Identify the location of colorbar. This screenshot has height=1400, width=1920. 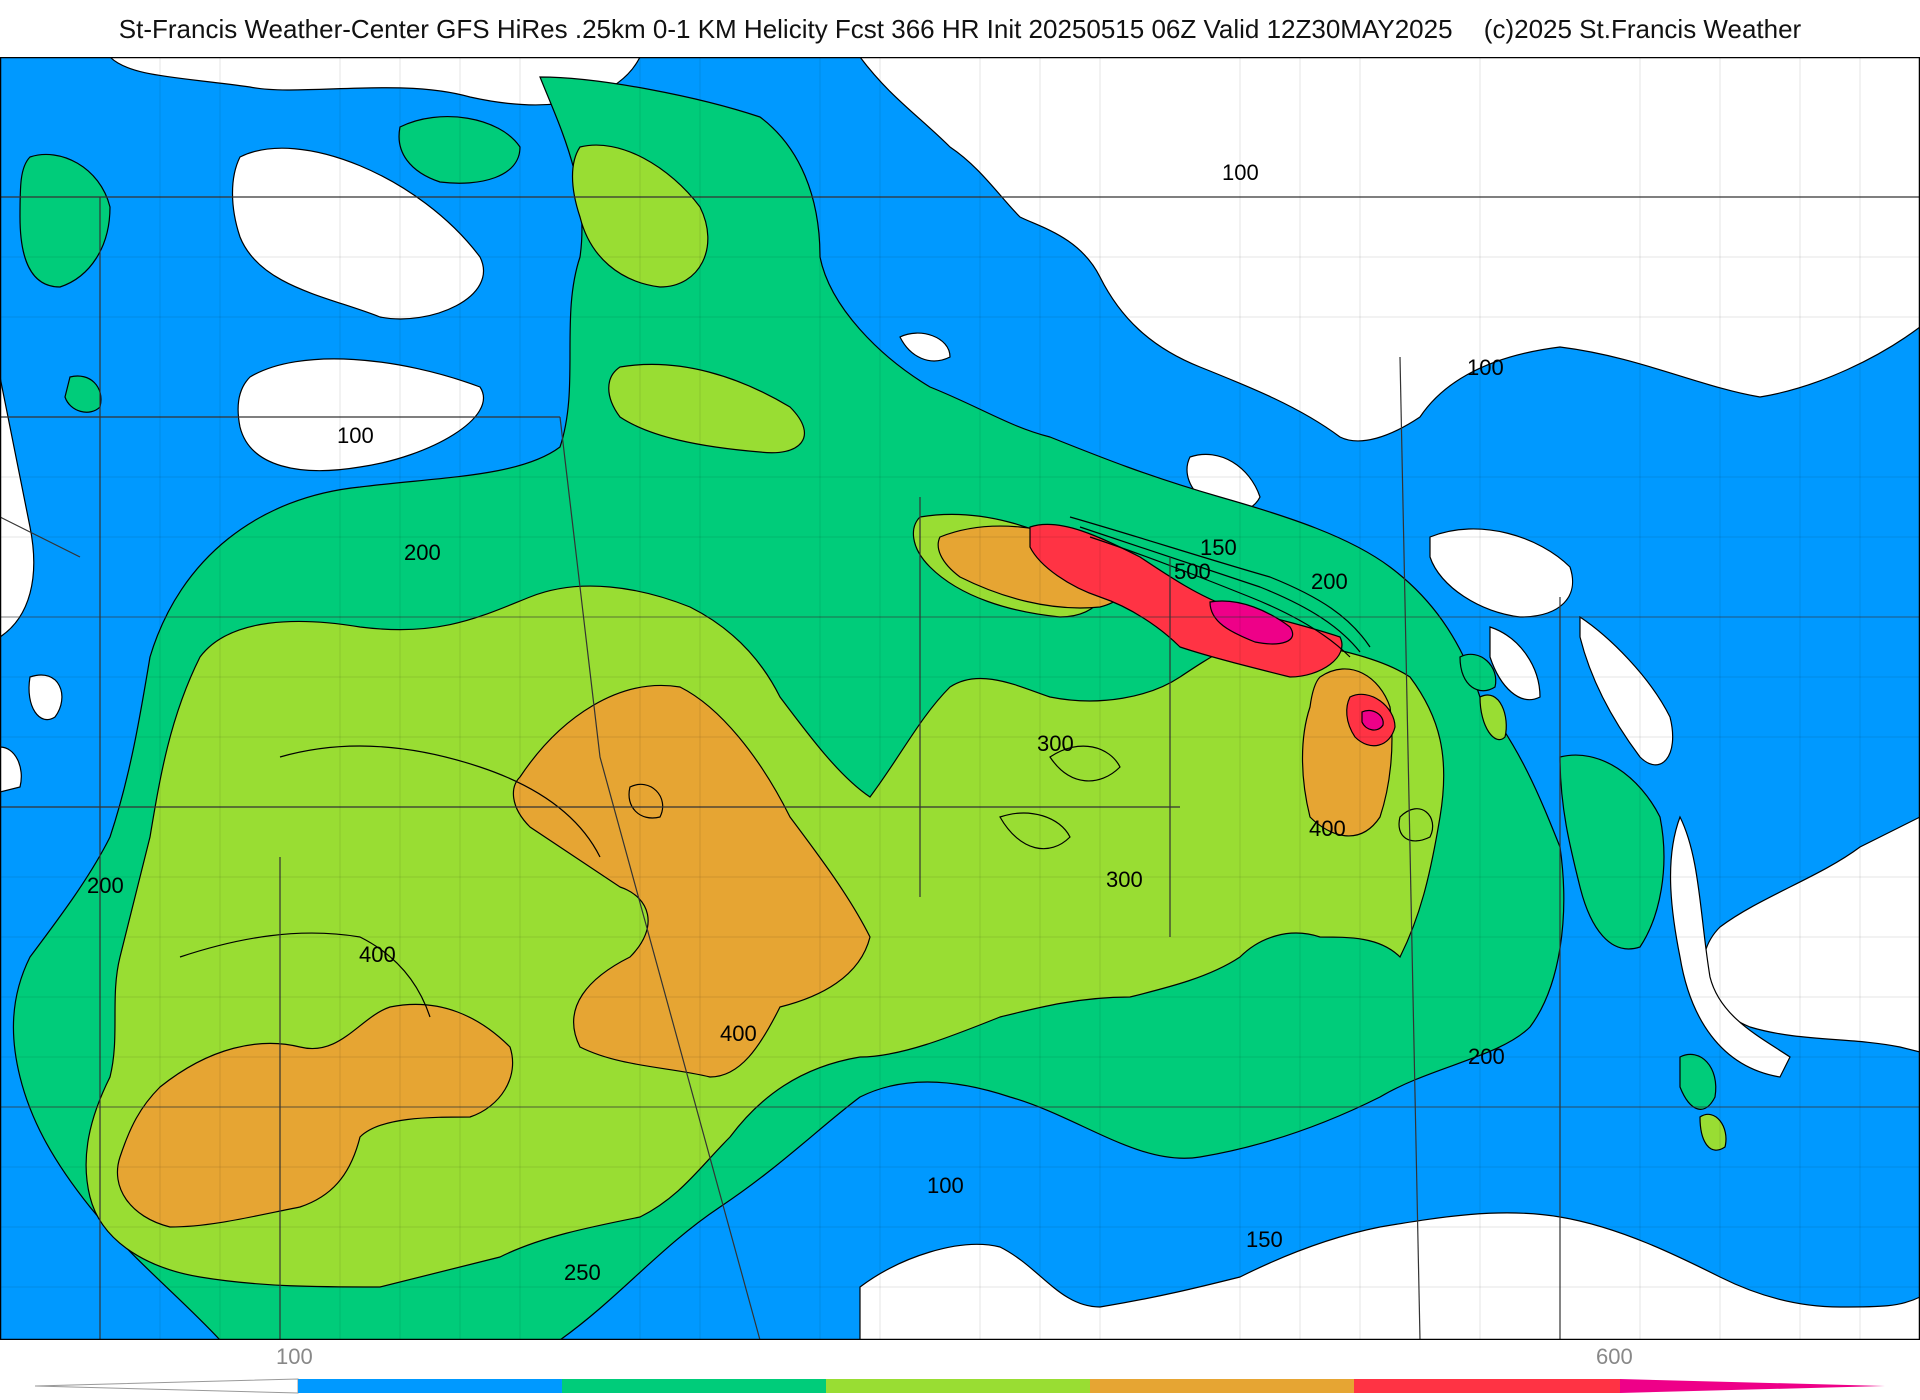
(959, 1386).